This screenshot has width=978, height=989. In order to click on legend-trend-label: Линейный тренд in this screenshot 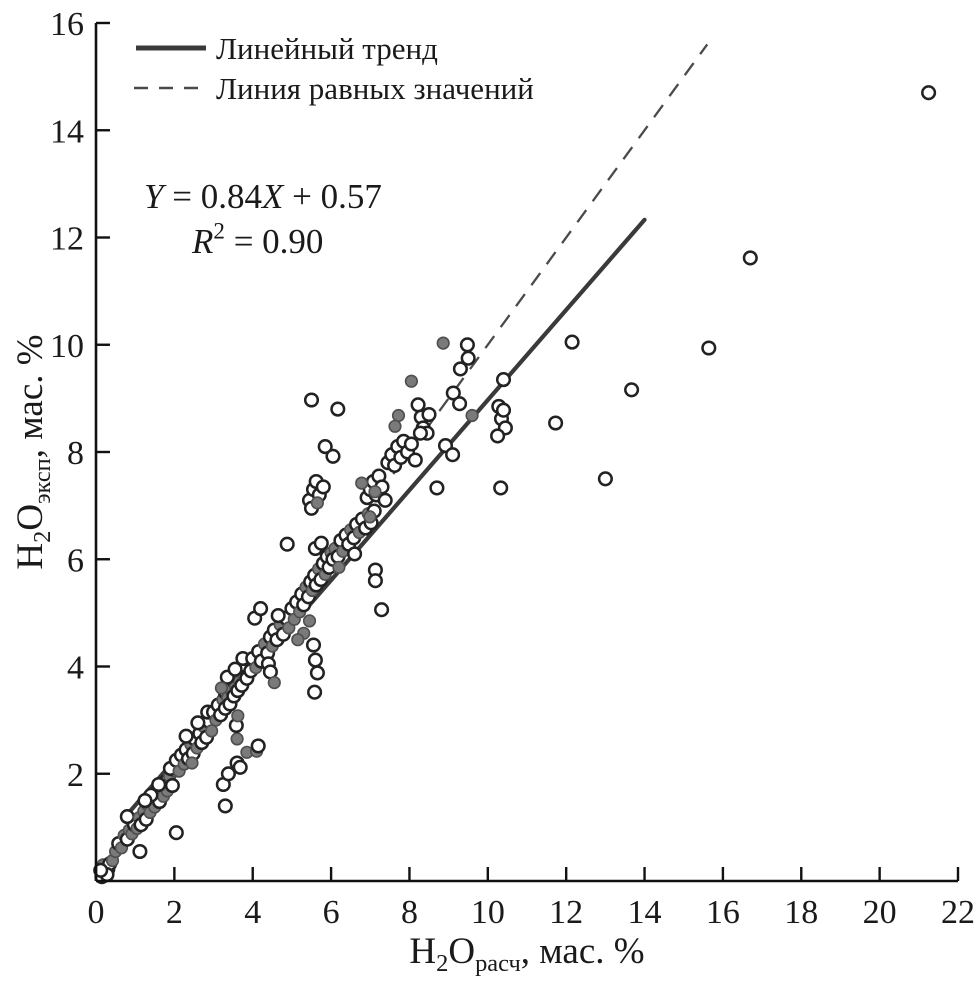, I will do `click(327, 48)`.